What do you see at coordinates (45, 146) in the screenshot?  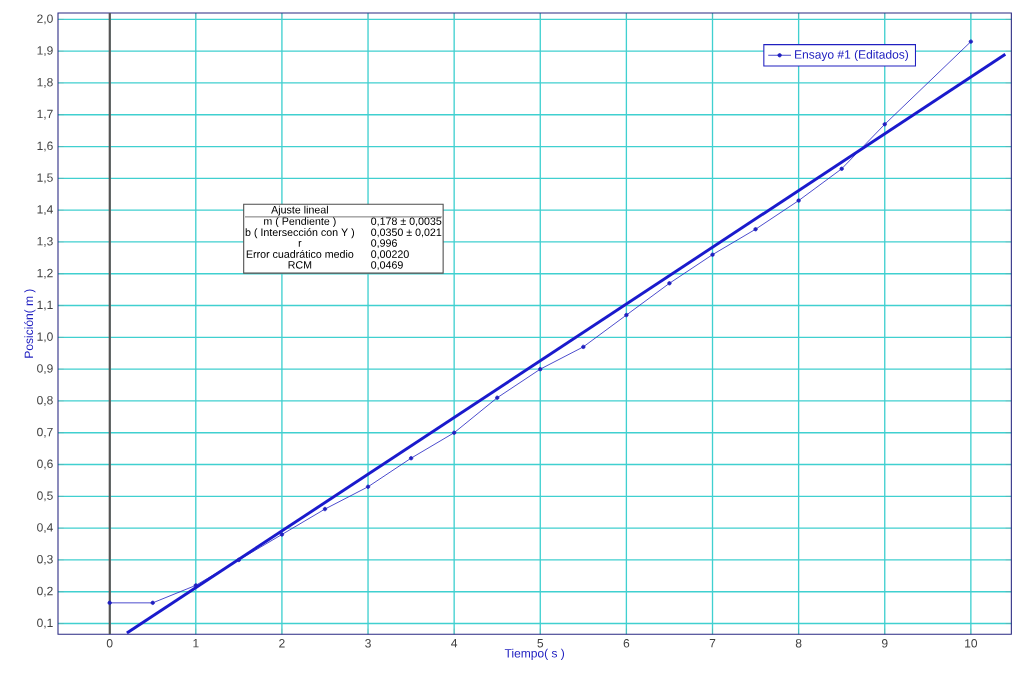 I see `y-tick-label: 1,6` at bounding box center [45, 146].